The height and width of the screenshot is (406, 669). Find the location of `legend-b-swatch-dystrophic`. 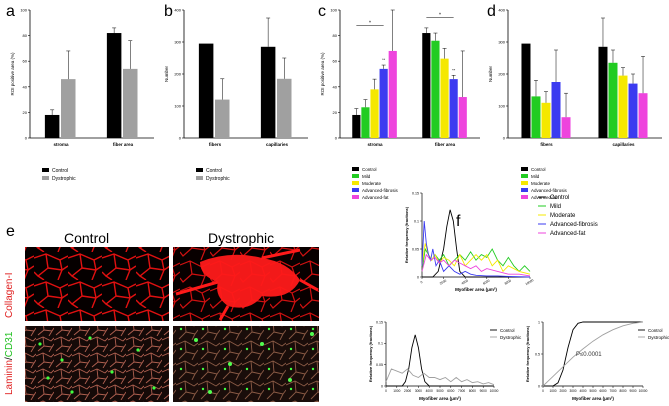

legend-b-swatch-dystrophic is located at coordinates (199, 178).